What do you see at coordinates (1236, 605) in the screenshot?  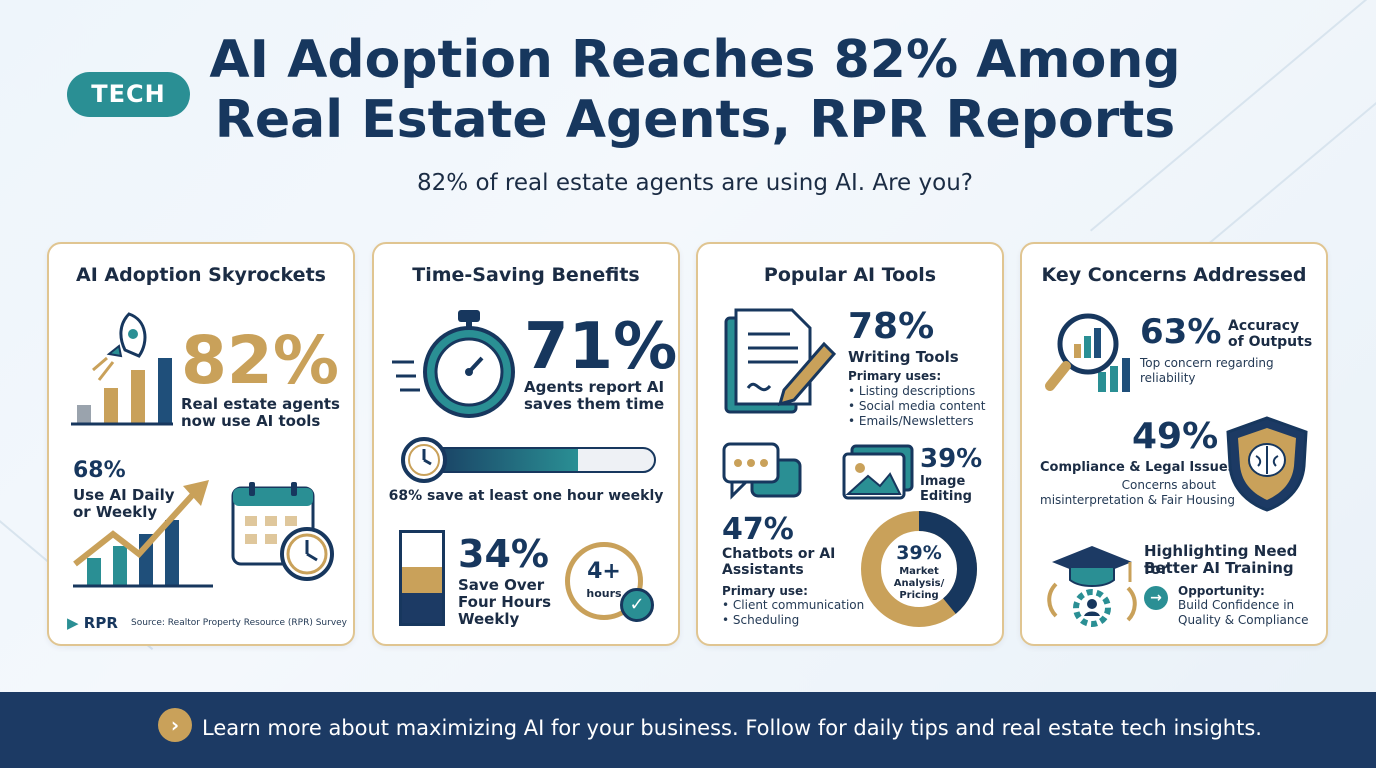 I see `opportunity-line-1: Build Confidence in` at bounding box center [1236, 605].